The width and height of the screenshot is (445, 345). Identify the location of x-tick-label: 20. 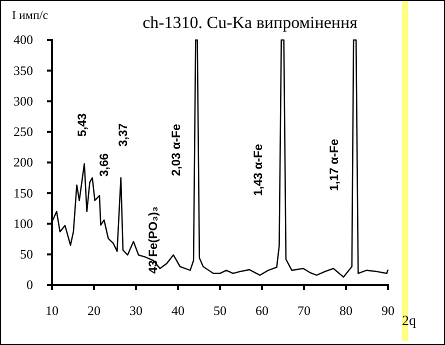
(94, 310).